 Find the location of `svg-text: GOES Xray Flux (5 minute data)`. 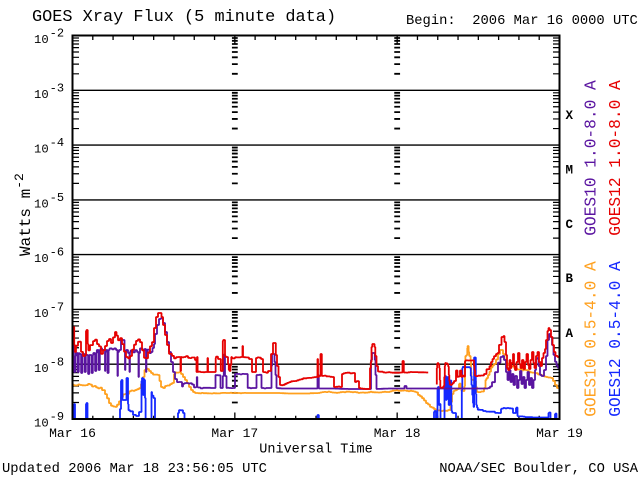

svg-text: GOES Xray Flux (5 minute data) is located at coordinates (184, 17).